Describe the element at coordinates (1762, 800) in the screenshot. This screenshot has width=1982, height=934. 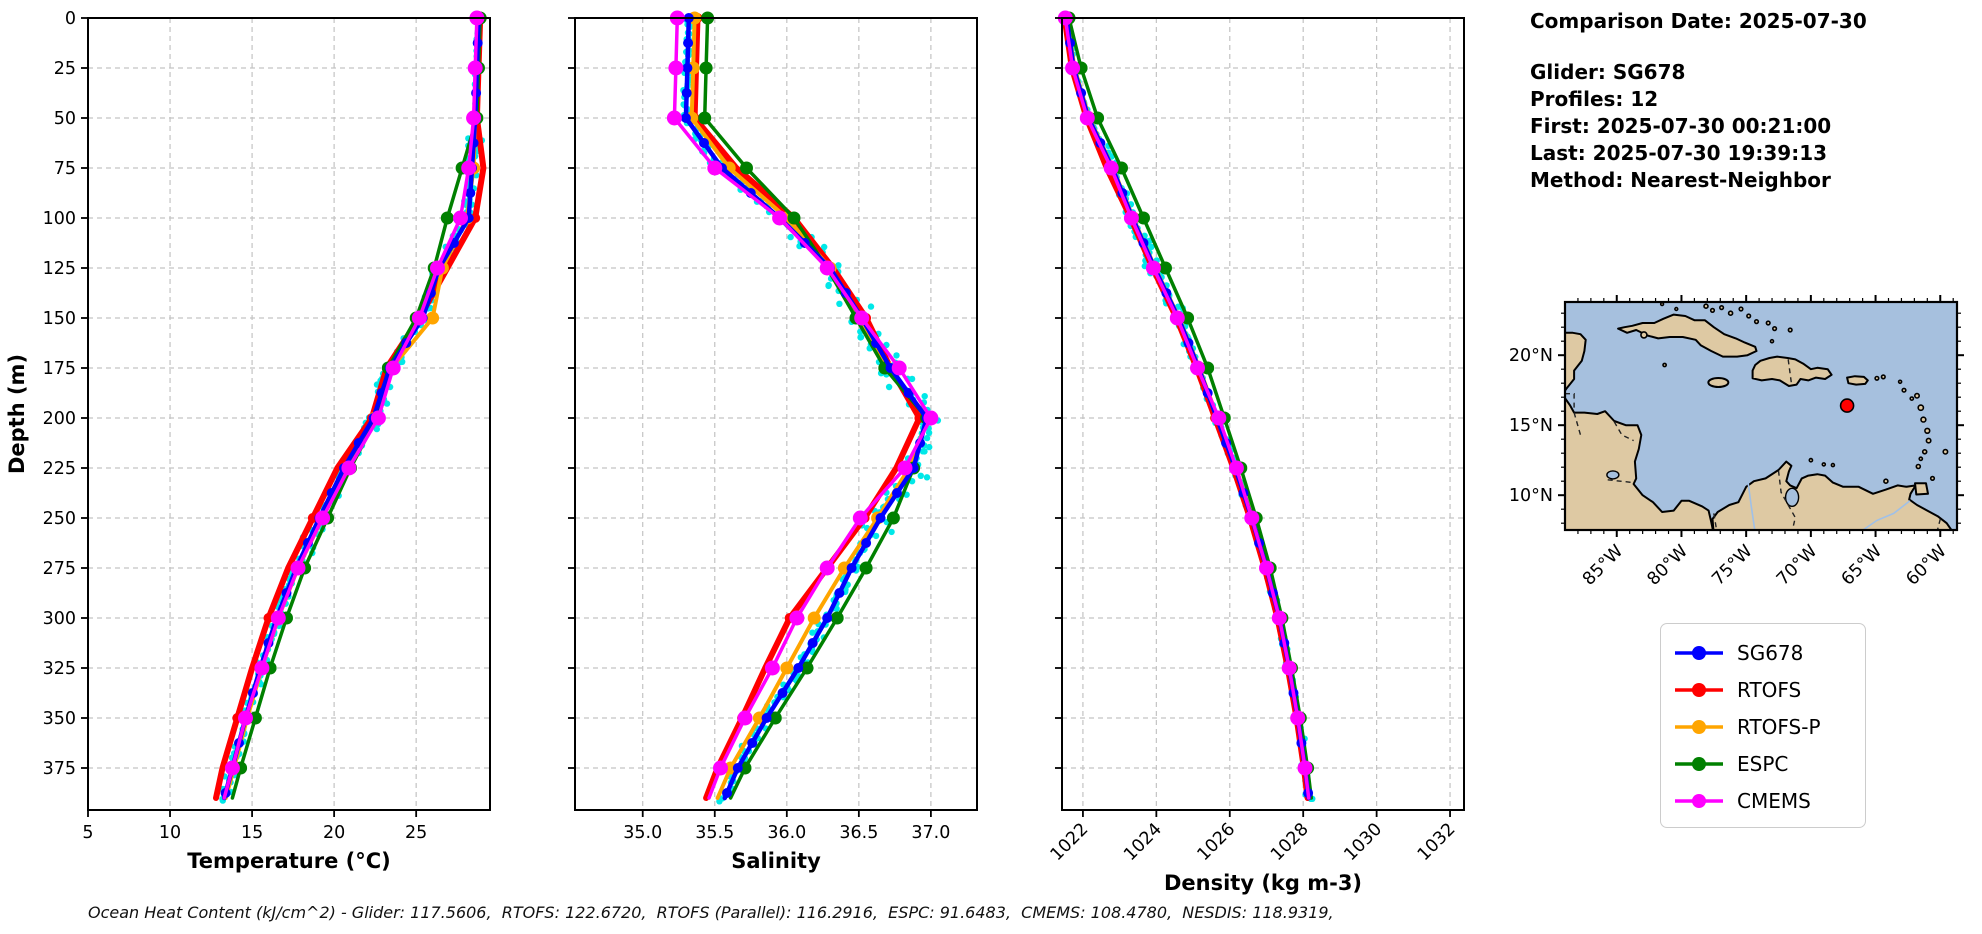
I see `legend-item-cmems: CMEMS` at that location.